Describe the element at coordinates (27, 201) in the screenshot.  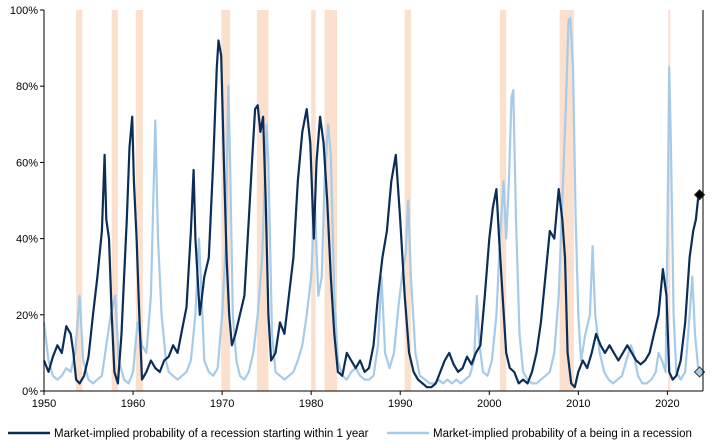
I see `y-tick-labels: 0% 20% 40% 60% 80% 100%` at that location.